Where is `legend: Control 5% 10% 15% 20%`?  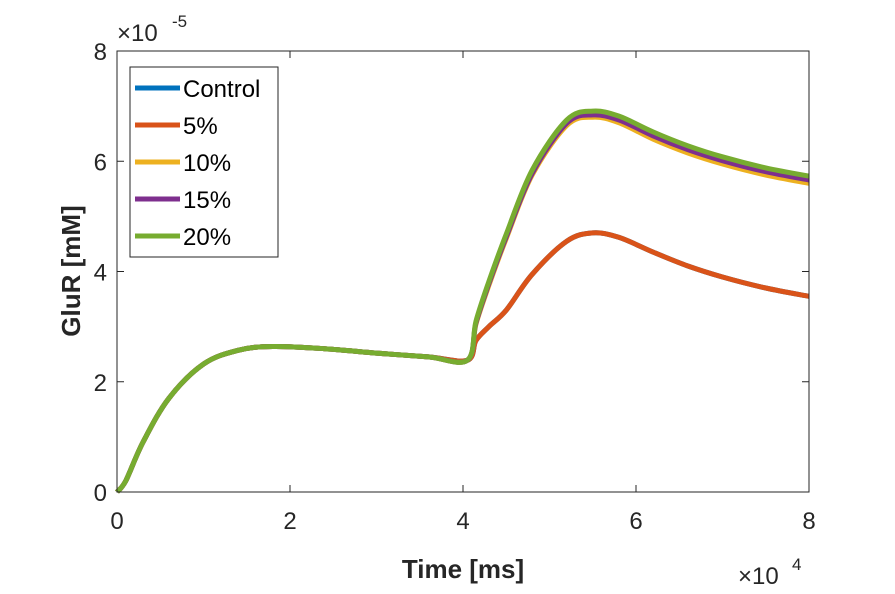 legend: Control 5% 10% 15% 20% is located at coordinates (204, 162).